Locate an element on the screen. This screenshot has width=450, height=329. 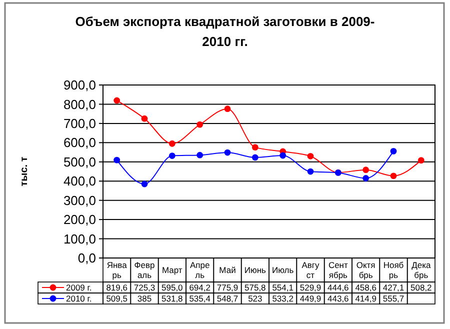
x-tick-label: Июнь is located at coordinates (255, 269).